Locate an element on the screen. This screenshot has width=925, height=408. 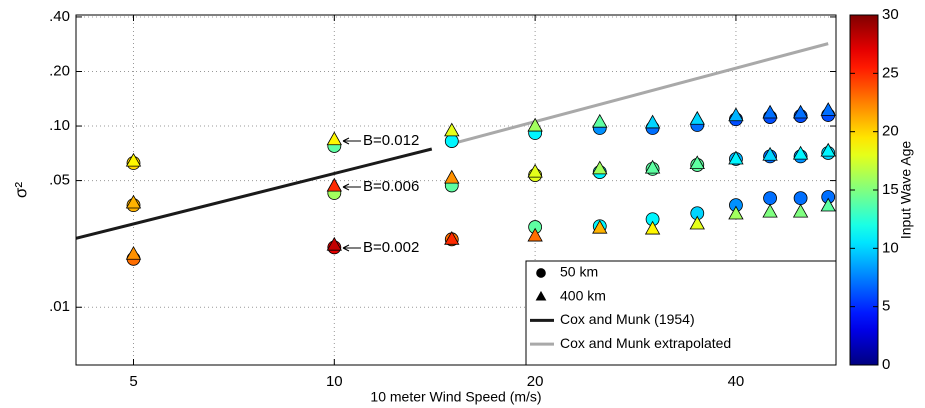
legend-label: Cox and Munk extrapolated is located at coordinates (645, 343).